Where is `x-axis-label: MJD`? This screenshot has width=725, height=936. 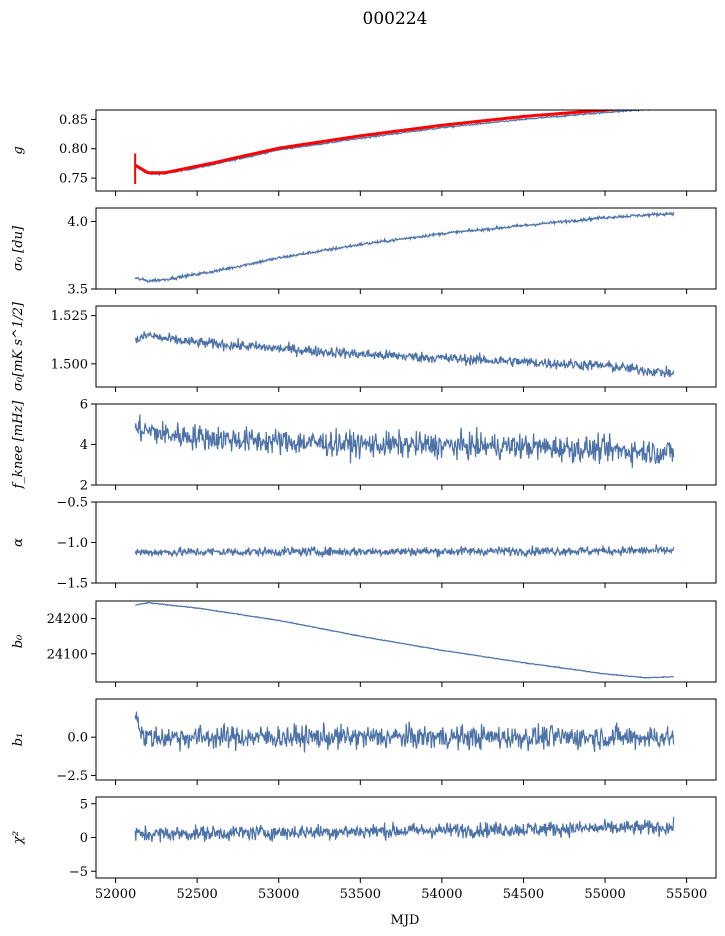
x-axis-label: MJD is located at coordinates (405, 920).